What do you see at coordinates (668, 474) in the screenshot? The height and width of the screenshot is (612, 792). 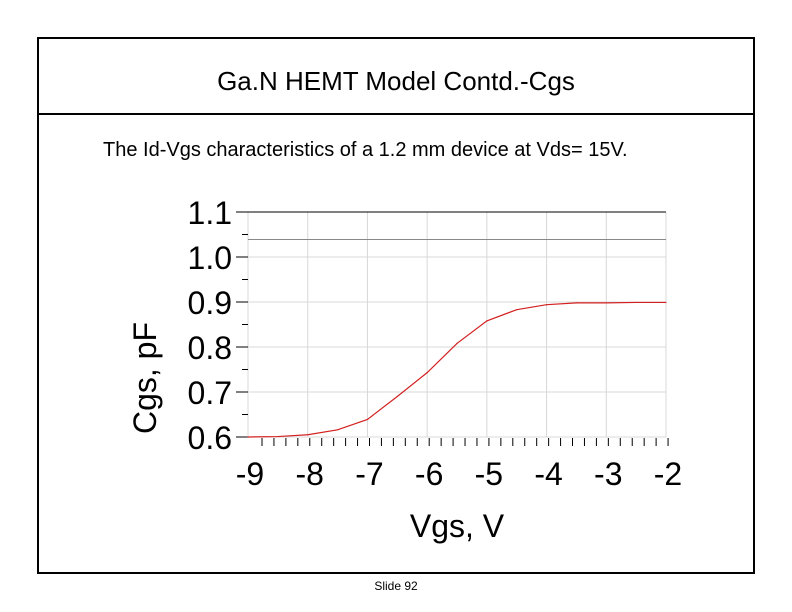 I see `x-tick-label: -2` at bounding box center [668, 474].